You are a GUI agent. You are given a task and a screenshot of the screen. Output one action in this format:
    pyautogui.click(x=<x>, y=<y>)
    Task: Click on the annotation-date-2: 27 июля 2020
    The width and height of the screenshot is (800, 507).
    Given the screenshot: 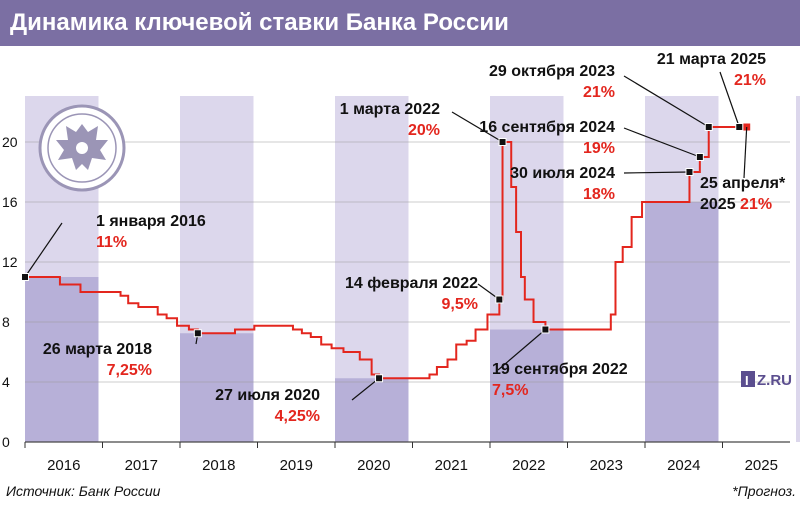 What is the action you would take?
    pyautogui.click(x=267, y=395)
    